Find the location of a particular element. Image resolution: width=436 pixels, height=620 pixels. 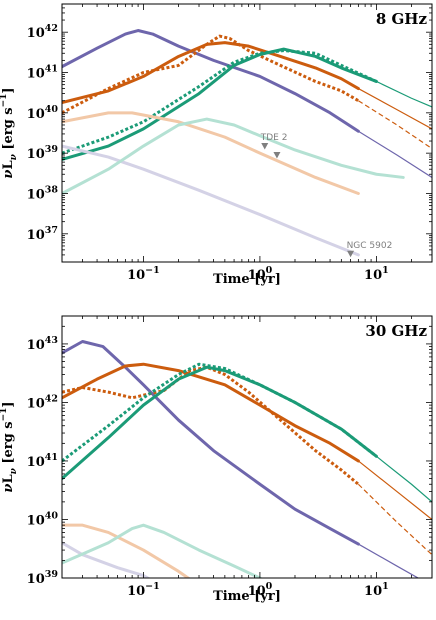

marker-label-3: NGC 5902 is located at coordinates (370, 246).